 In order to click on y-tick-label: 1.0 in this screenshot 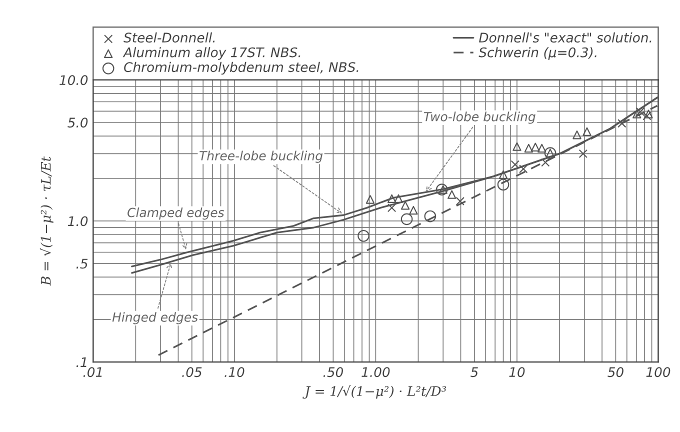, I will do `click(78, 221)`.